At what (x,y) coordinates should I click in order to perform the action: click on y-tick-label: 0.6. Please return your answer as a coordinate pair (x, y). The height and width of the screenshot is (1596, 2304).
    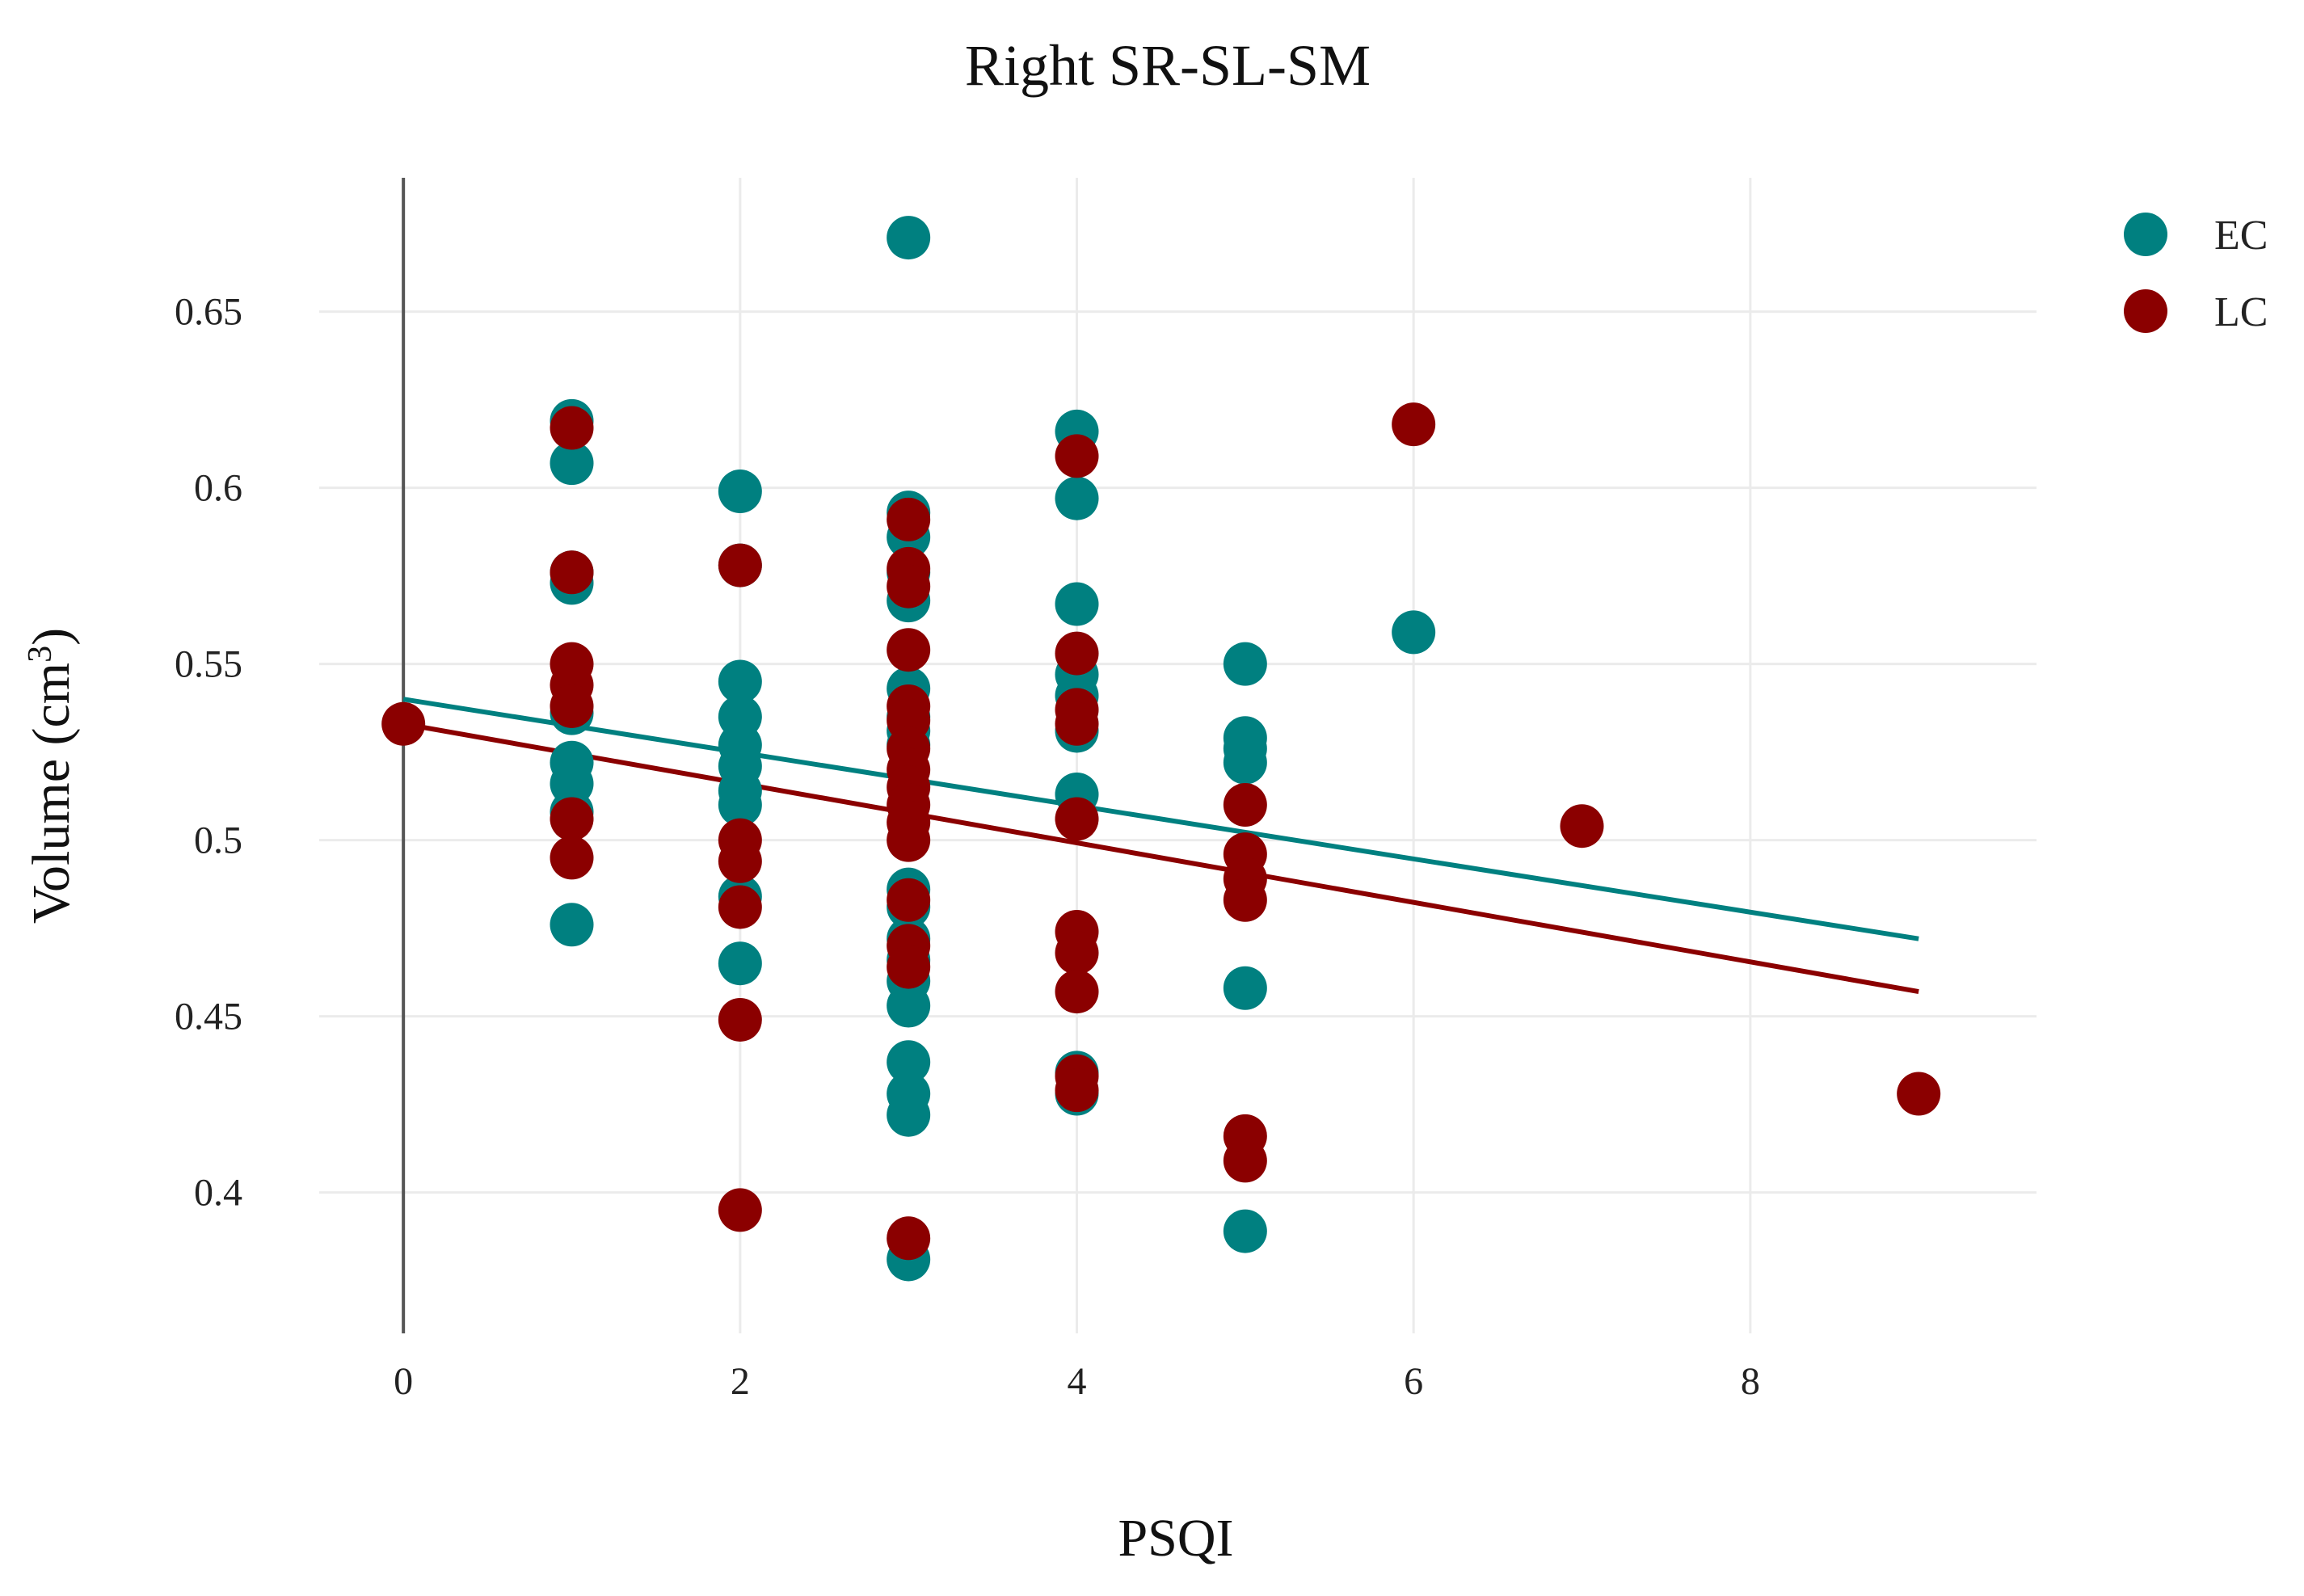
    Looking at the image, I should click on (218, 489).